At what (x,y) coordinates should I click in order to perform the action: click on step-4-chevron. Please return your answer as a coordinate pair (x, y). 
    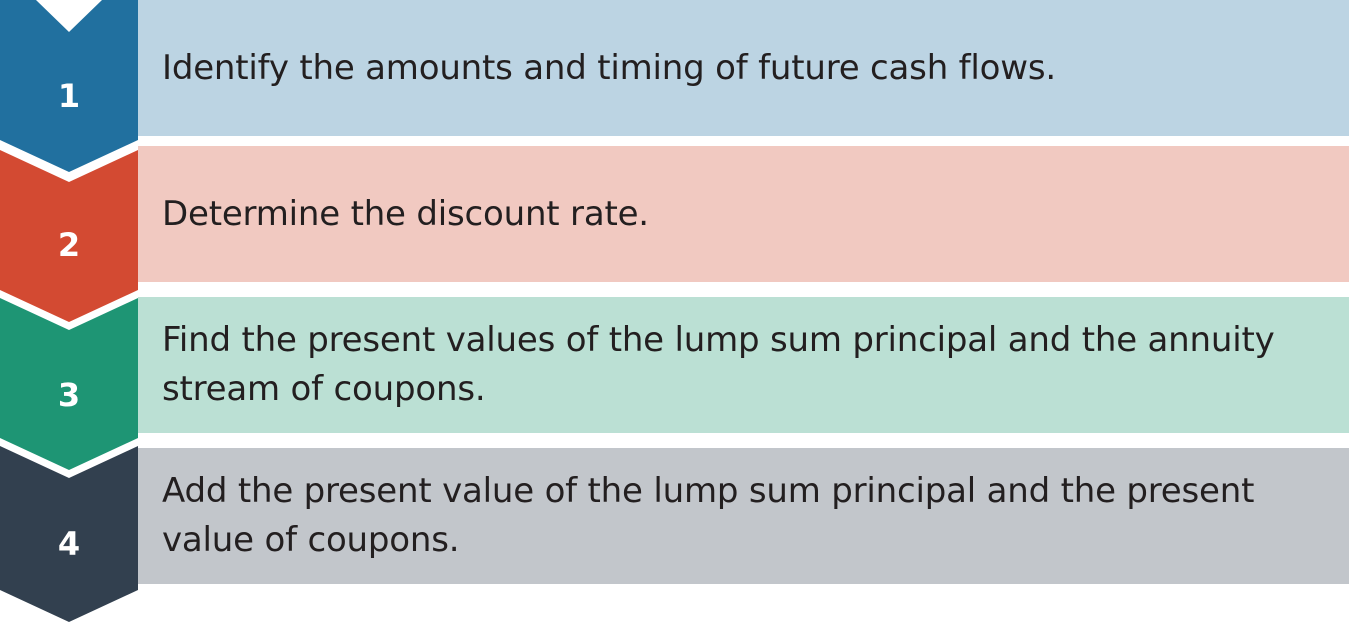
    Looking at the image, I should click on (69, 534).